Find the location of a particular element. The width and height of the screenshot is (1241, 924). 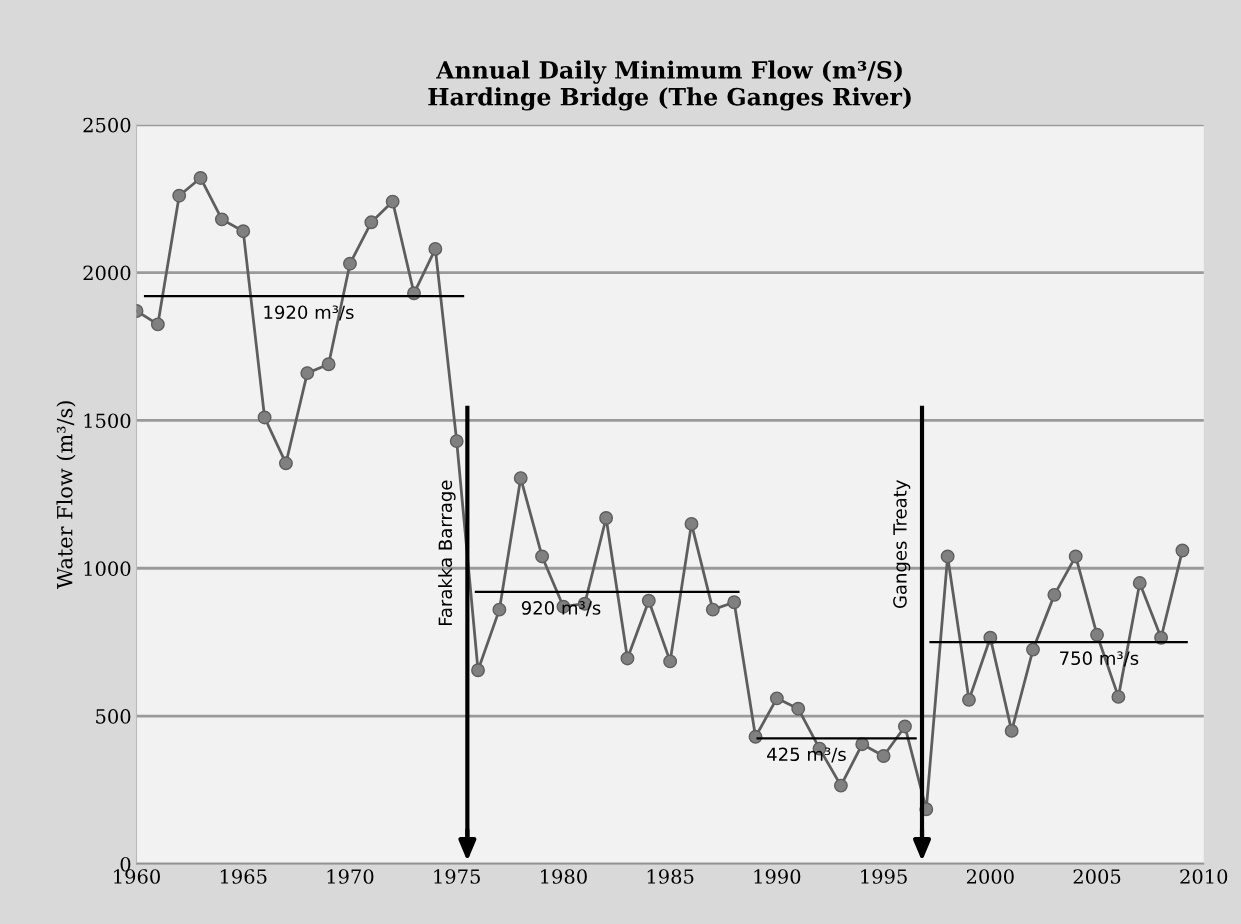

y-tick-label: 1000 is located at coordinates (107, 568).